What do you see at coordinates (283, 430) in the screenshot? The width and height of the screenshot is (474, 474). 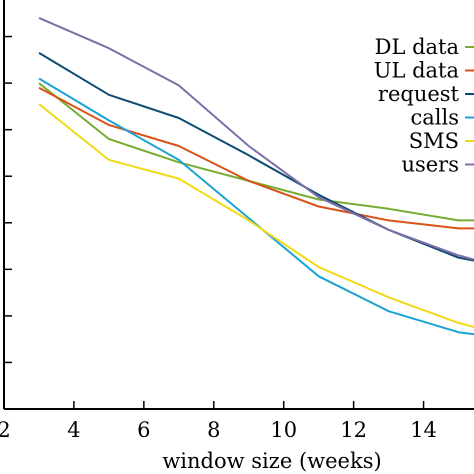 I see `x-tick-label: 10` at bounding box center [283, 430].